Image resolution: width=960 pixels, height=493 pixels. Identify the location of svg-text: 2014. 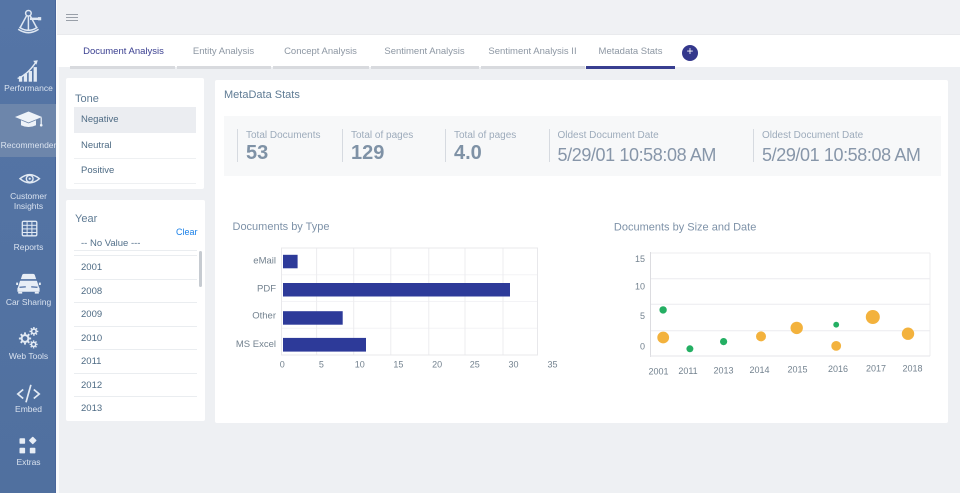
(759, 370).